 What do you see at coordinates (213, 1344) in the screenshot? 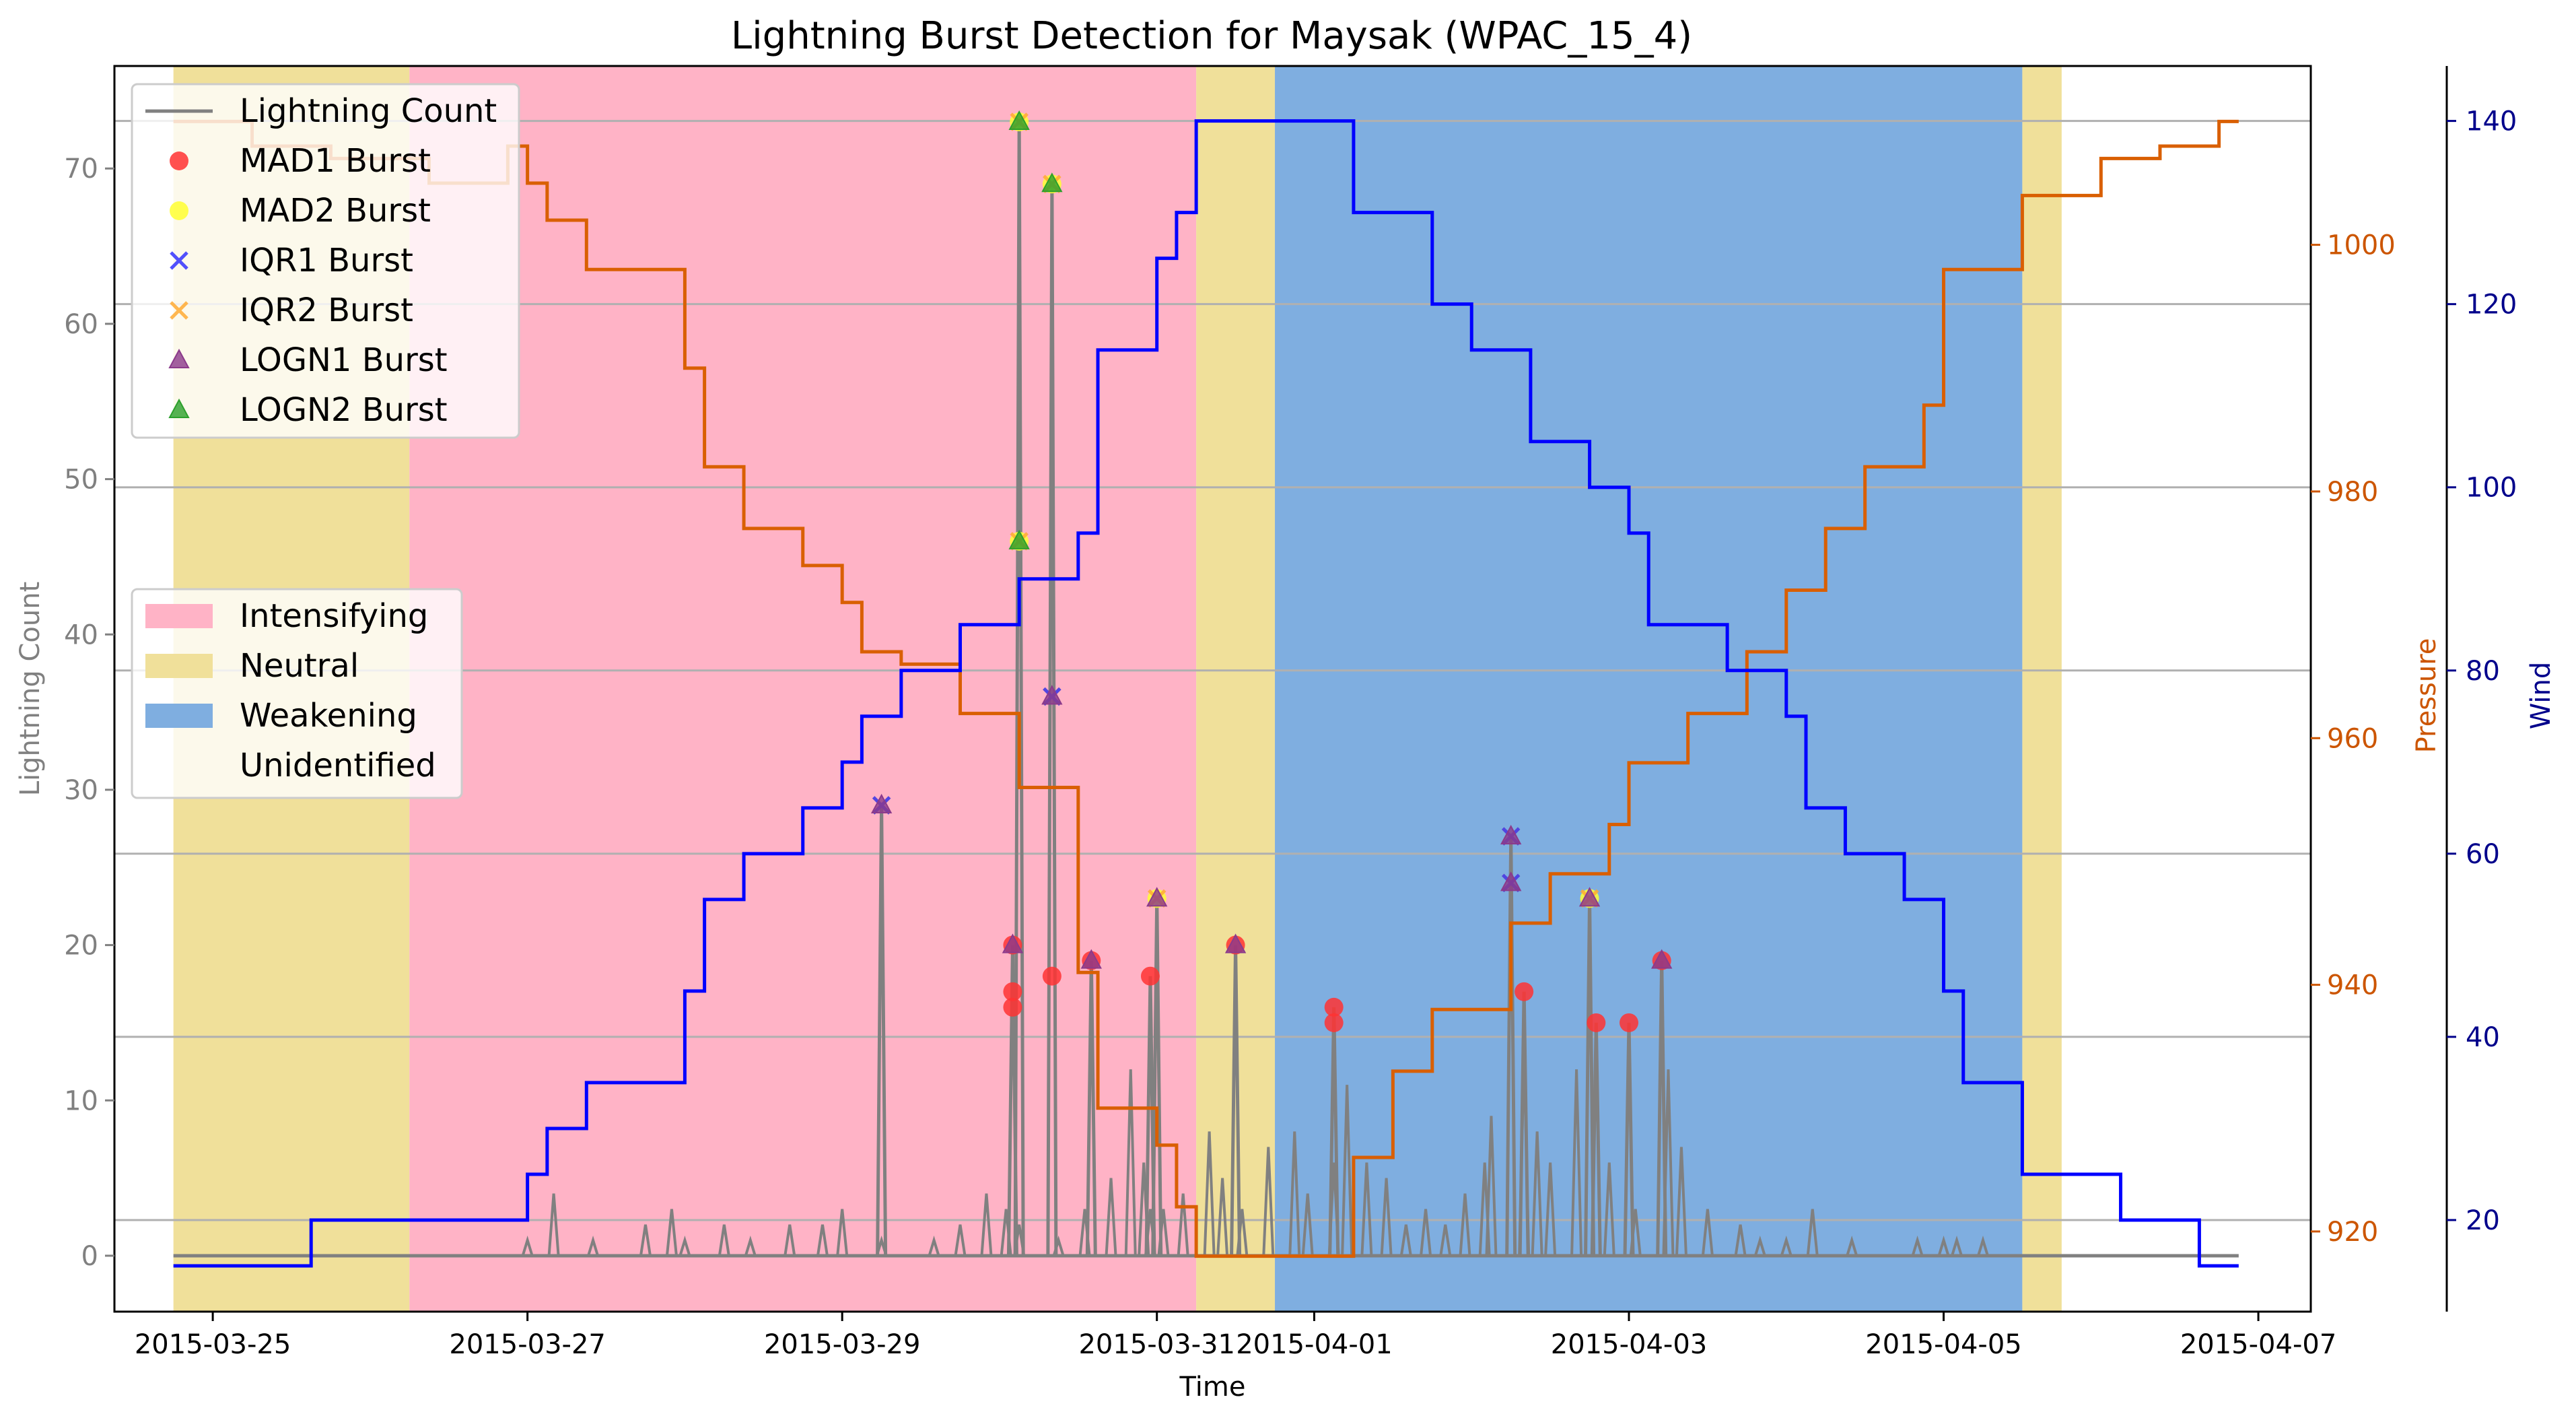
I see `x-tick-label: 2015-03-25` at bounding box center [213, 1344].